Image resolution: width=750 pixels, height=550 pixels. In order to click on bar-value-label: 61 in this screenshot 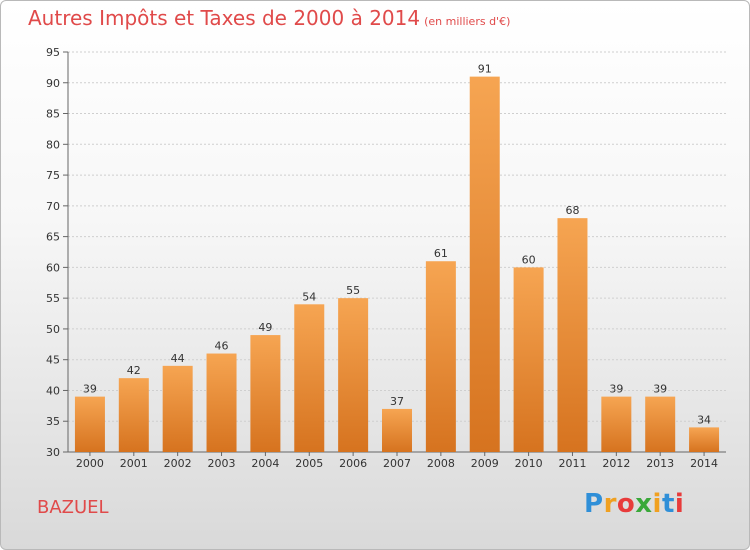, I will do `click(441, 253)`.